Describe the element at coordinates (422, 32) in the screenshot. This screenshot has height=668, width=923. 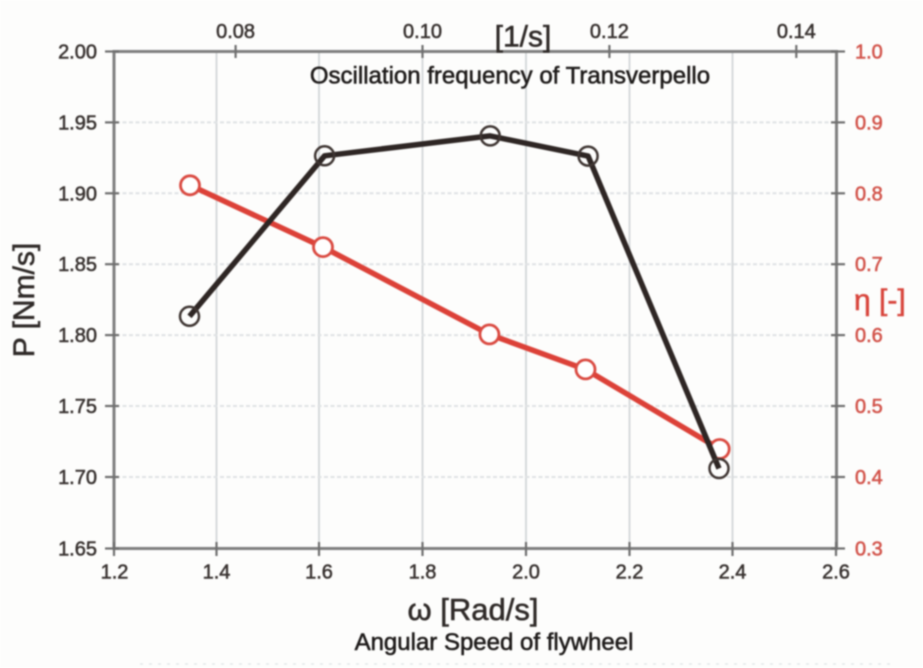
I see `svg-text: 0.10` at that location.